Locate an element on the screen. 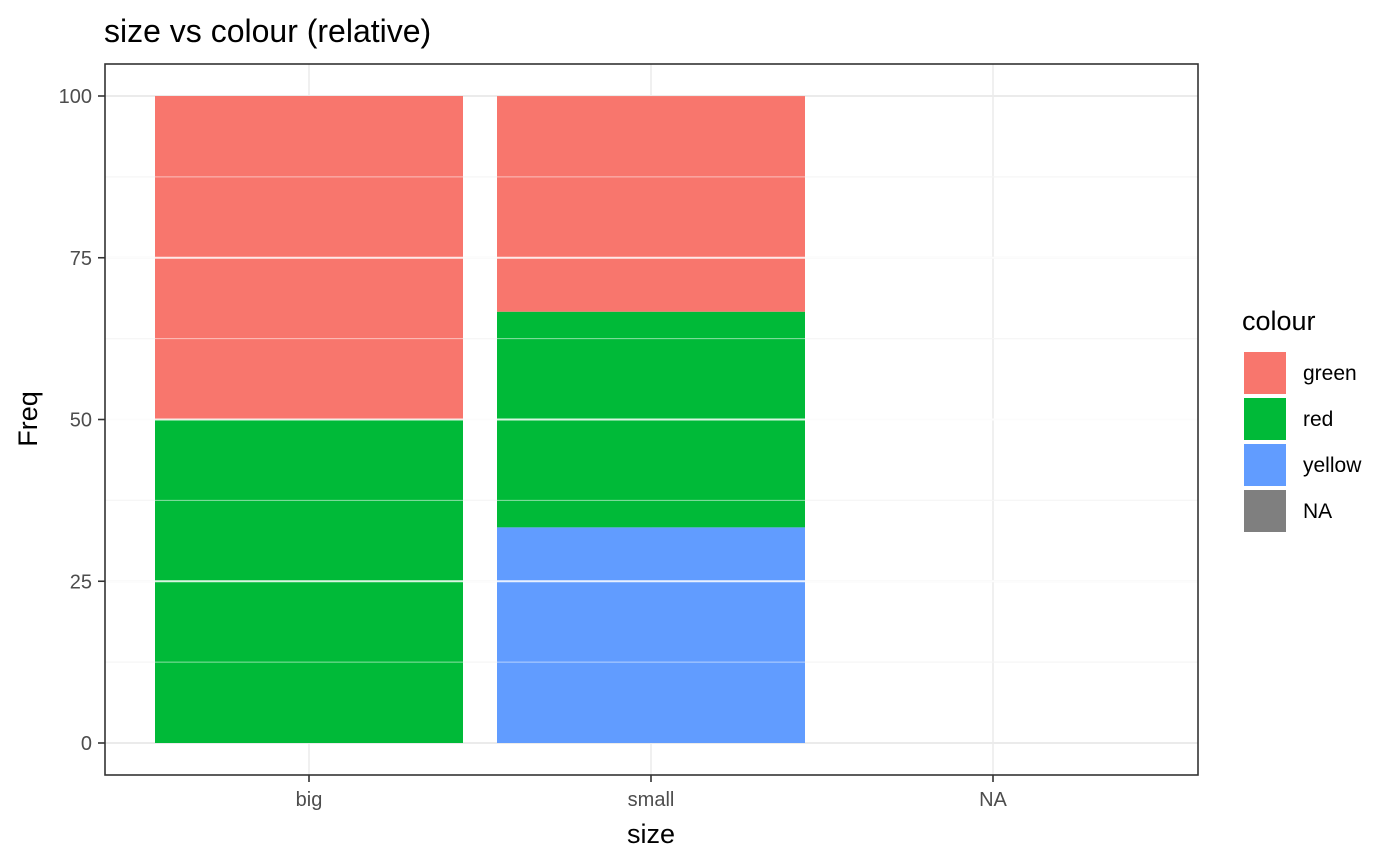 The width and height of the screenshot is (1400, 866). legend-key-green is located at coordinates (1265, 373).